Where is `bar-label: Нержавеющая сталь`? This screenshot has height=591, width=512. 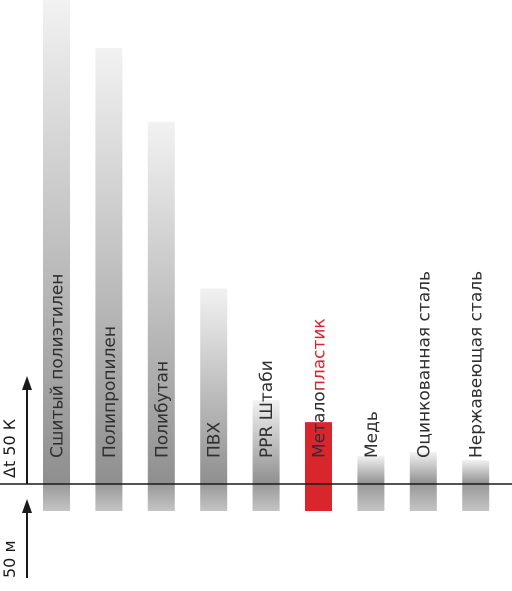
bar-label: Нержавеющая сталь is located at coordinates (477, 364).